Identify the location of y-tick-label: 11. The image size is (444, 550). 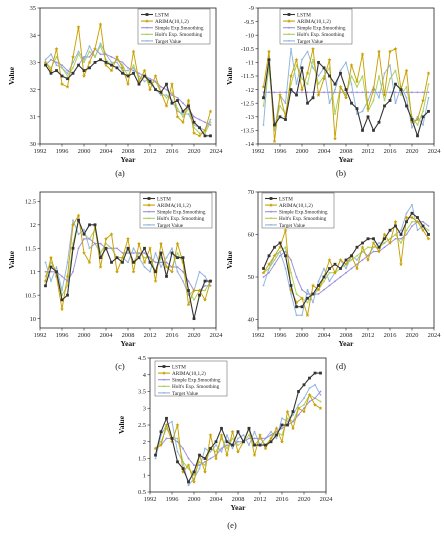
(33, 272).